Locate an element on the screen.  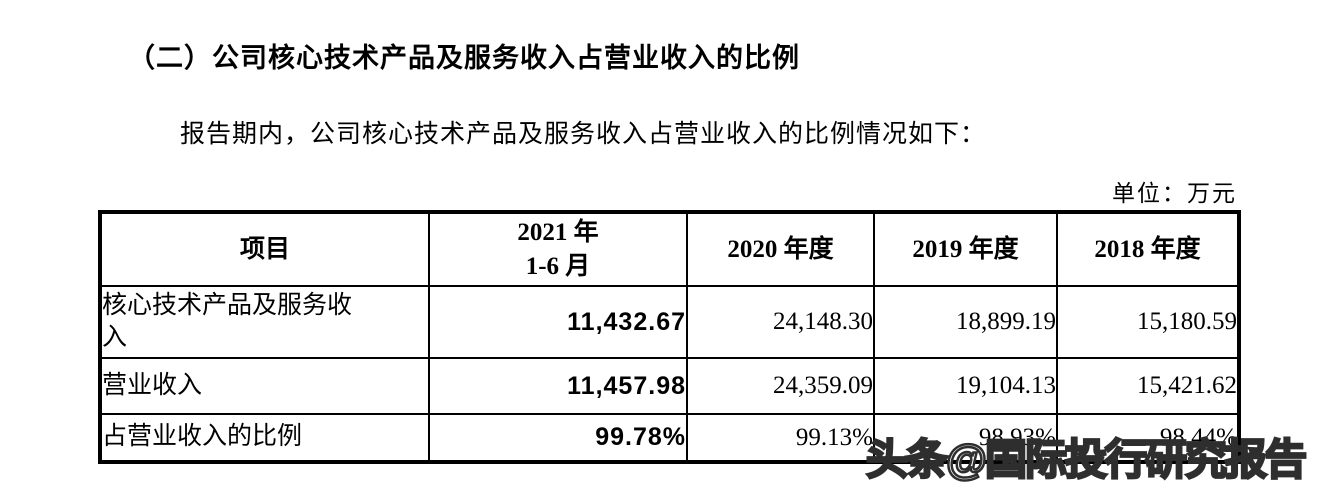
cell-oper-2019: 19,104.13 is located at coordinates (965, 386).